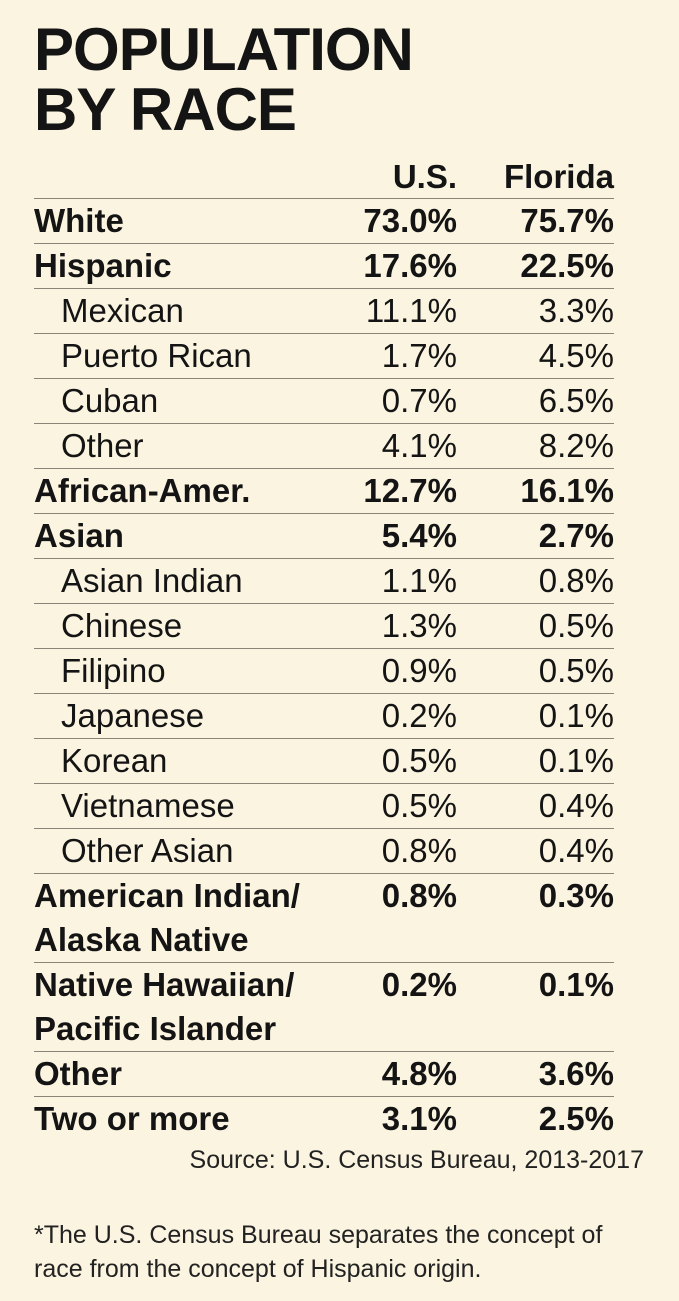  What do you see at coordinates (419, 535) in the screenshot?
I see `us-value: 5.4%` at bounding box center [419, 535].